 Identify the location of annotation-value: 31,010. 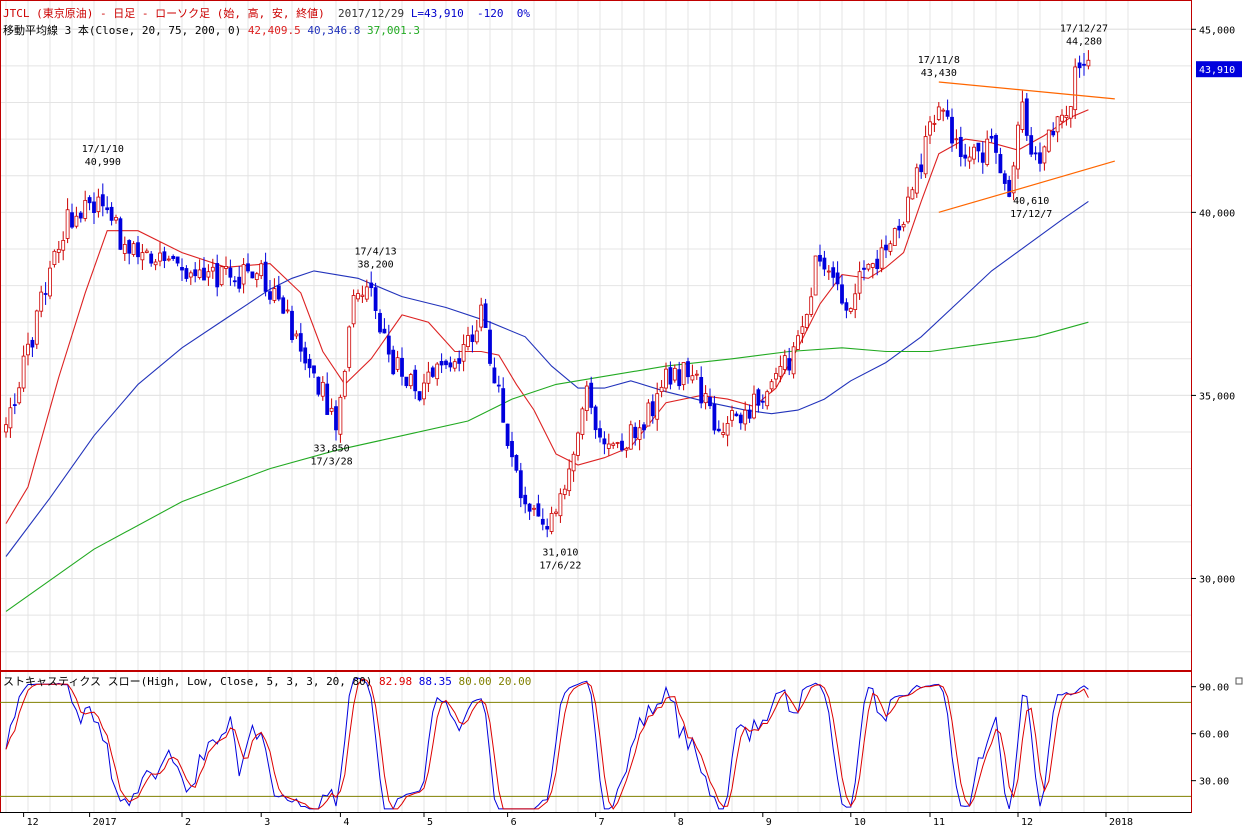
(560, 552).